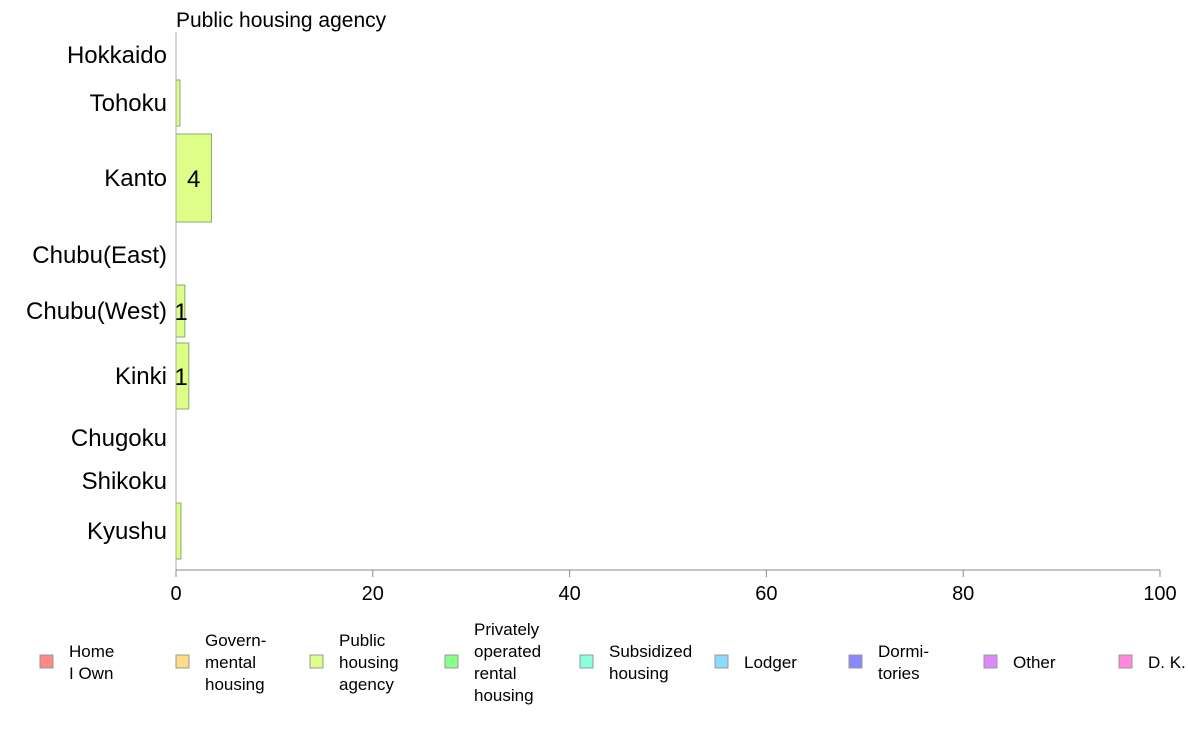  I want to click on legend-label: Lodger, so click(770, 662).